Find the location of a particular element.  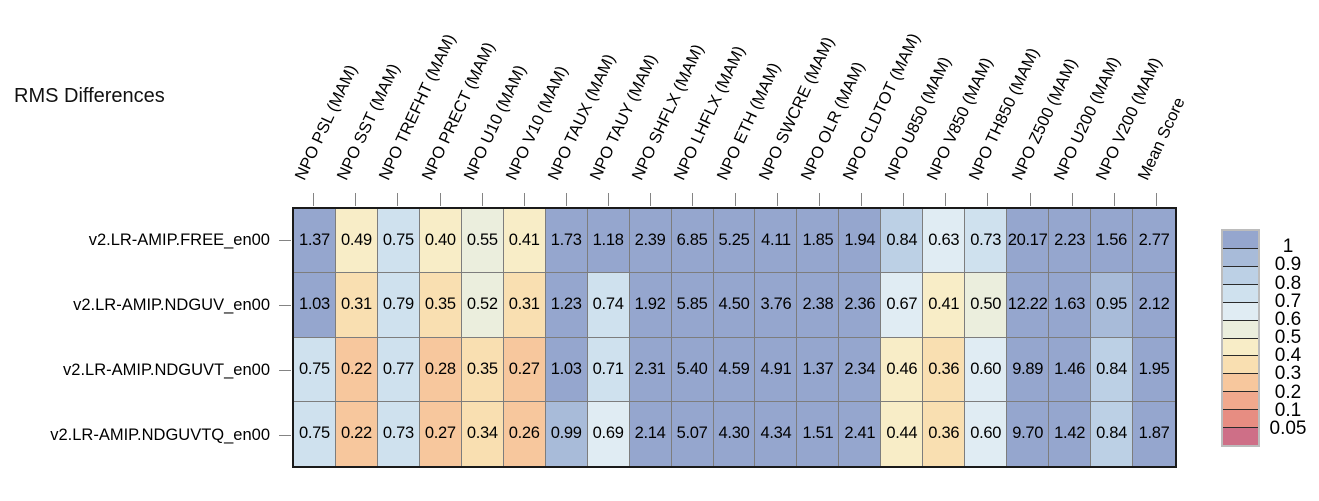

heatmap-cell: 2.39 is located at coordinates (650, 241).